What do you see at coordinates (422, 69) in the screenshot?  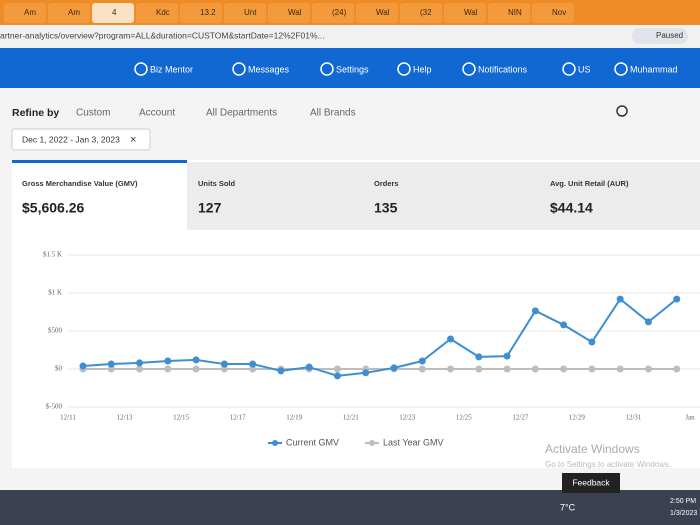 I see `nav-item: Help` at bounding box center [422, 69].